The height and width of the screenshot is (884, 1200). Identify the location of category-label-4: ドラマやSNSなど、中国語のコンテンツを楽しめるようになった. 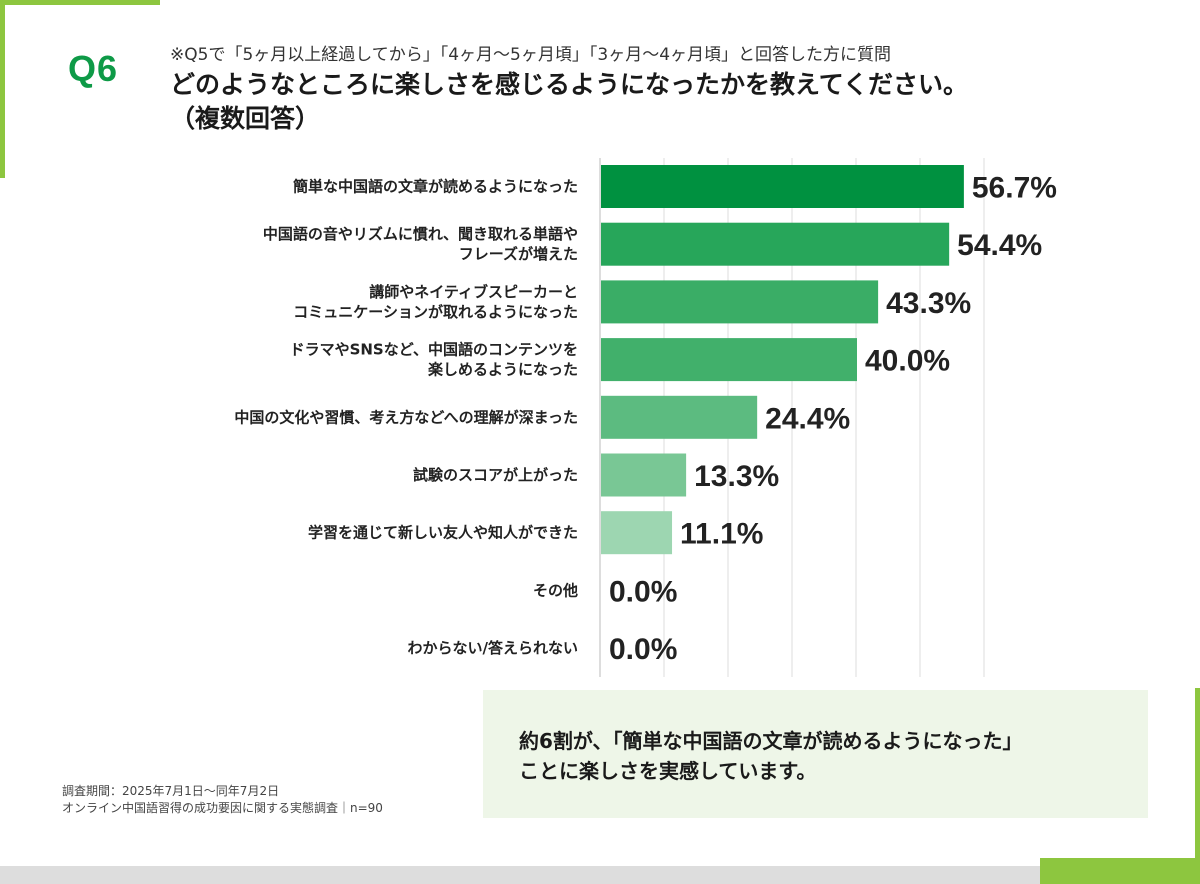
(434, 360).